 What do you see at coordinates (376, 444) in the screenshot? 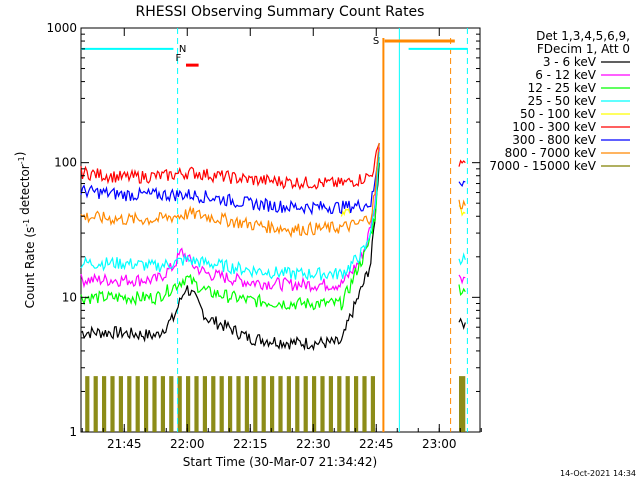
I see `x-tick-label-22:45: 22:45` at bounding box center [376, 444].